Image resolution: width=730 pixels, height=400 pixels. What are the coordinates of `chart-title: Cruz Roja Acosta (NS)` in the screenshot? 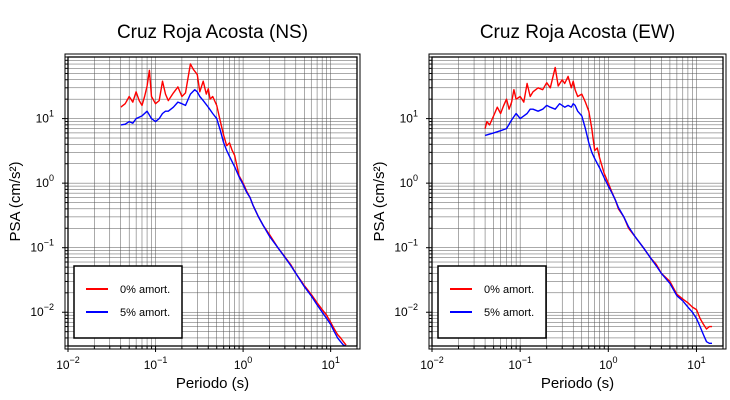 It's located at (212, 32).